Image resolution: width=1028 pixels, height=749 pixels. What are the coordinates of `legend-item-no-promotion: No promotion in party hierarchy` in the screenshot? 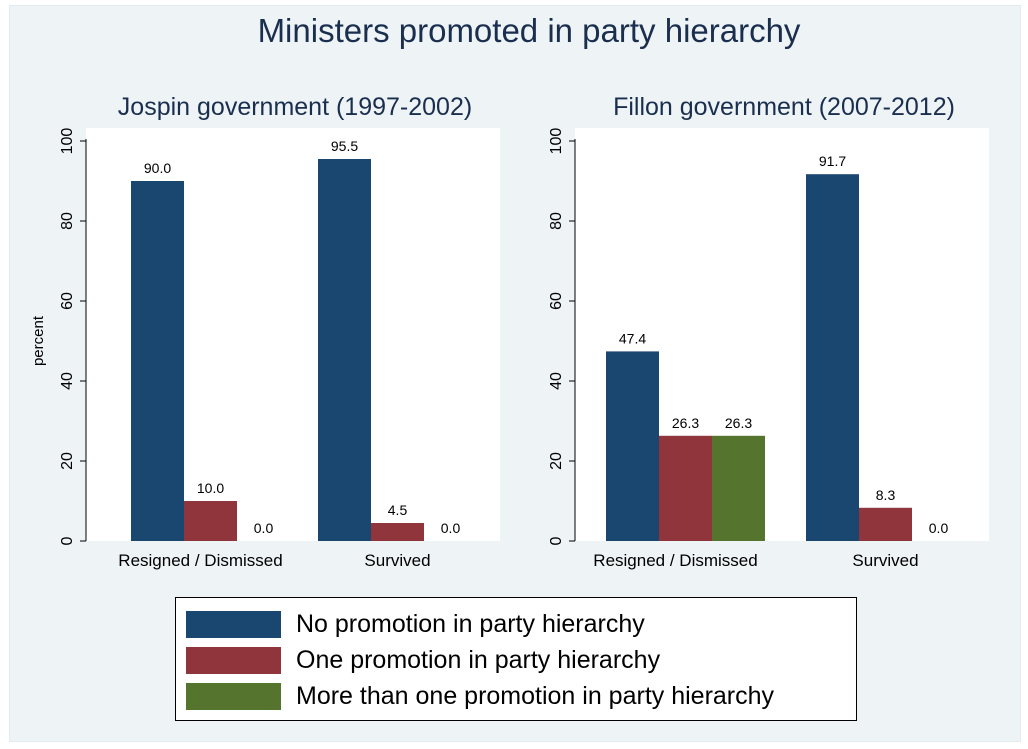 It's located at (415, 624).